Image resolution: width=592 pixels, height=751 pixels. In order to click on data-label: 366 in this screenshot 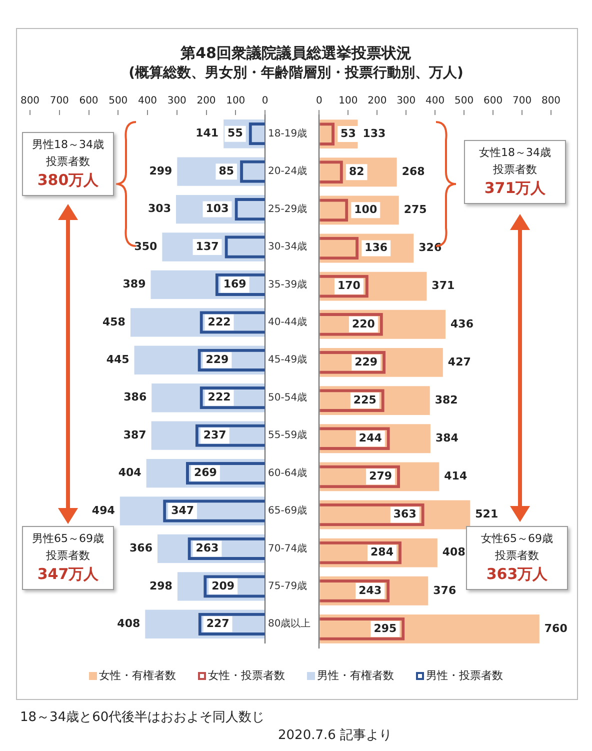, I will do `click(141, 548)`.